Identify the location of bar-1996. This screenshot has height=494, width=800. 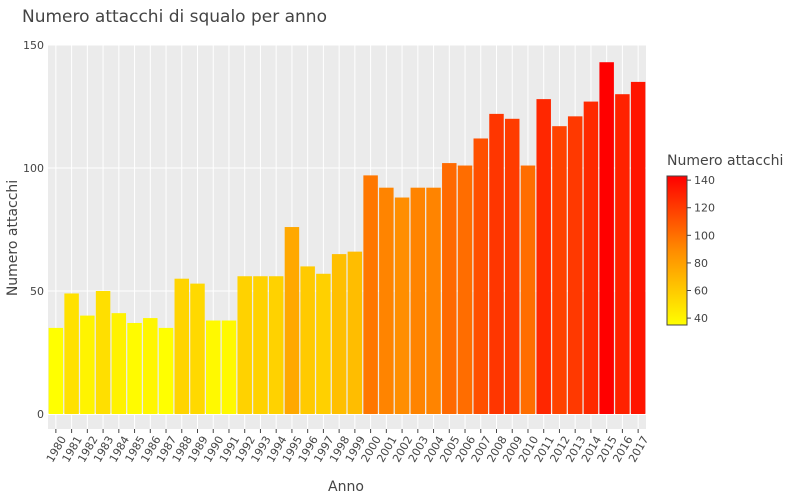
(307, 340).